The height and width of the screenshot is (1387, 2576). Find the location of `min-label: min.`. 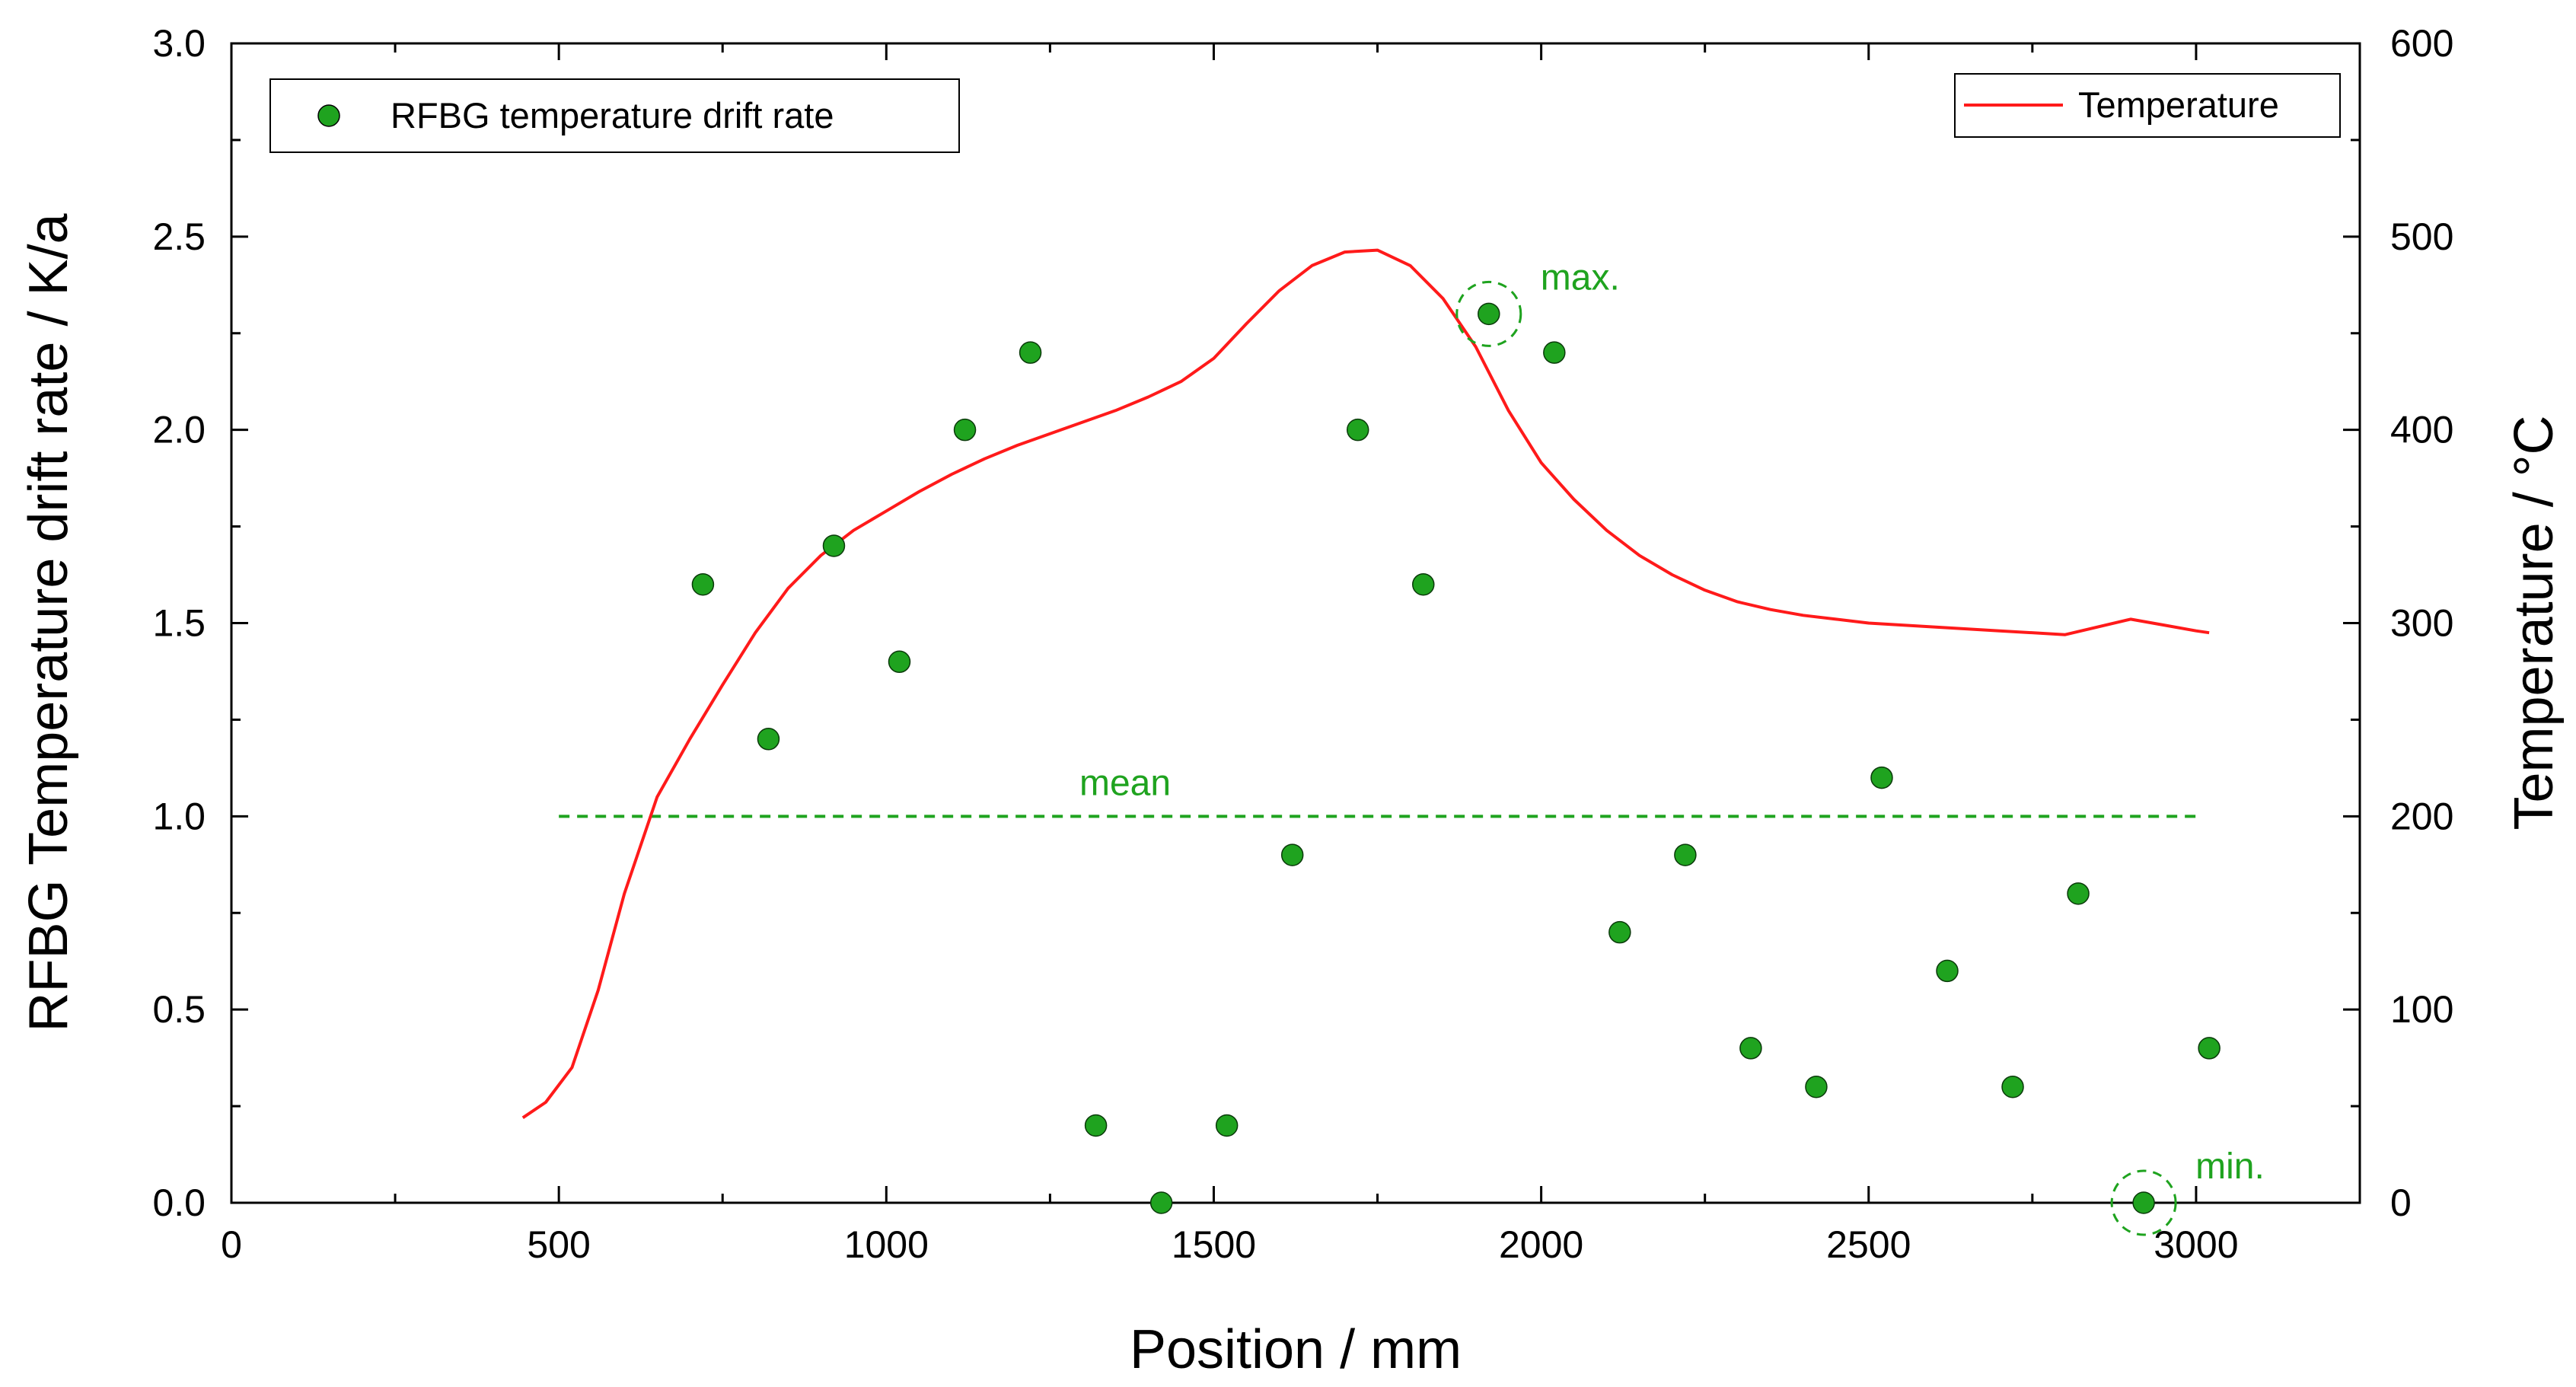

min-label: min. is located at coordinates (2230, 1166).